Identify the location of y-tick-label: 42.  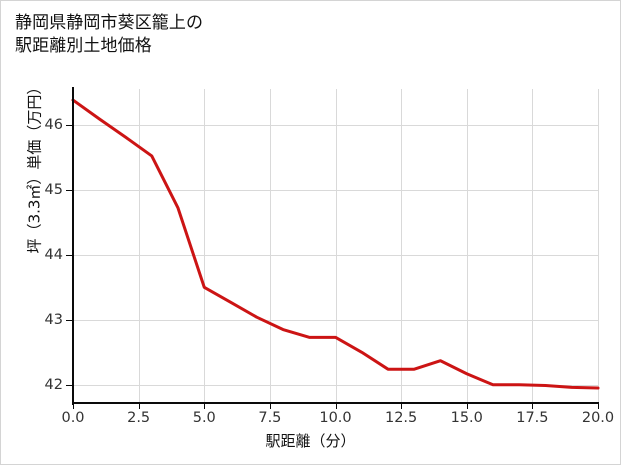
(53, 384).